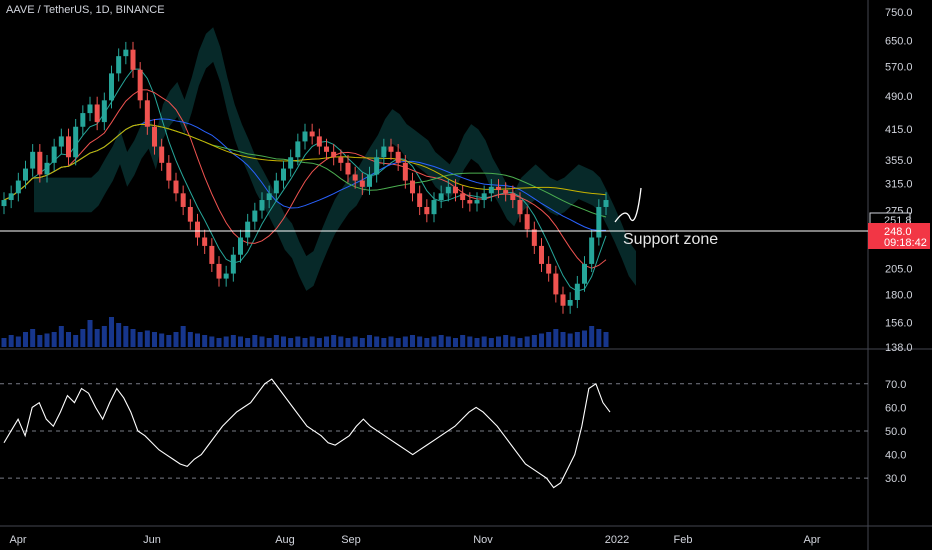 Image resolution: width=932 pixels, height=550 pixels. Describe the element at coordinates (895, 479) in the screenshot. I see `rsi-tick-label: 30.0` at that location.